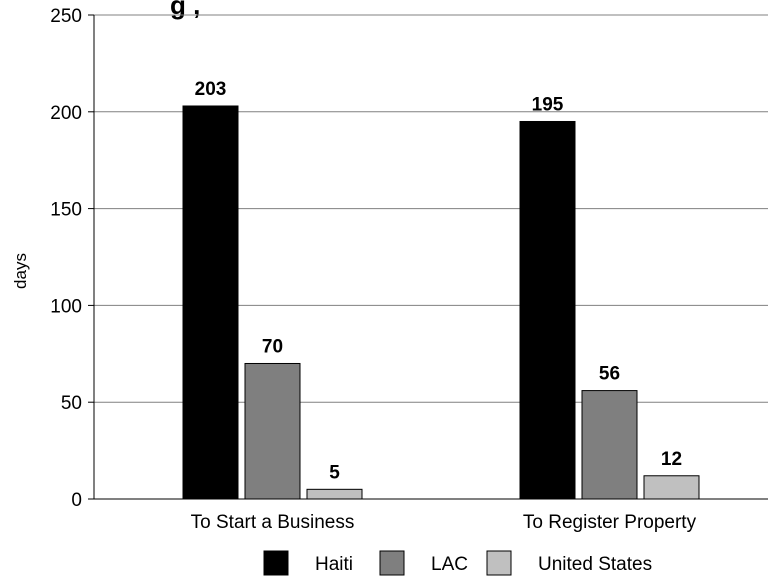 This screenshot has width=768, height=580. I want to click on y-tick-label: 100, so click(66, 306).